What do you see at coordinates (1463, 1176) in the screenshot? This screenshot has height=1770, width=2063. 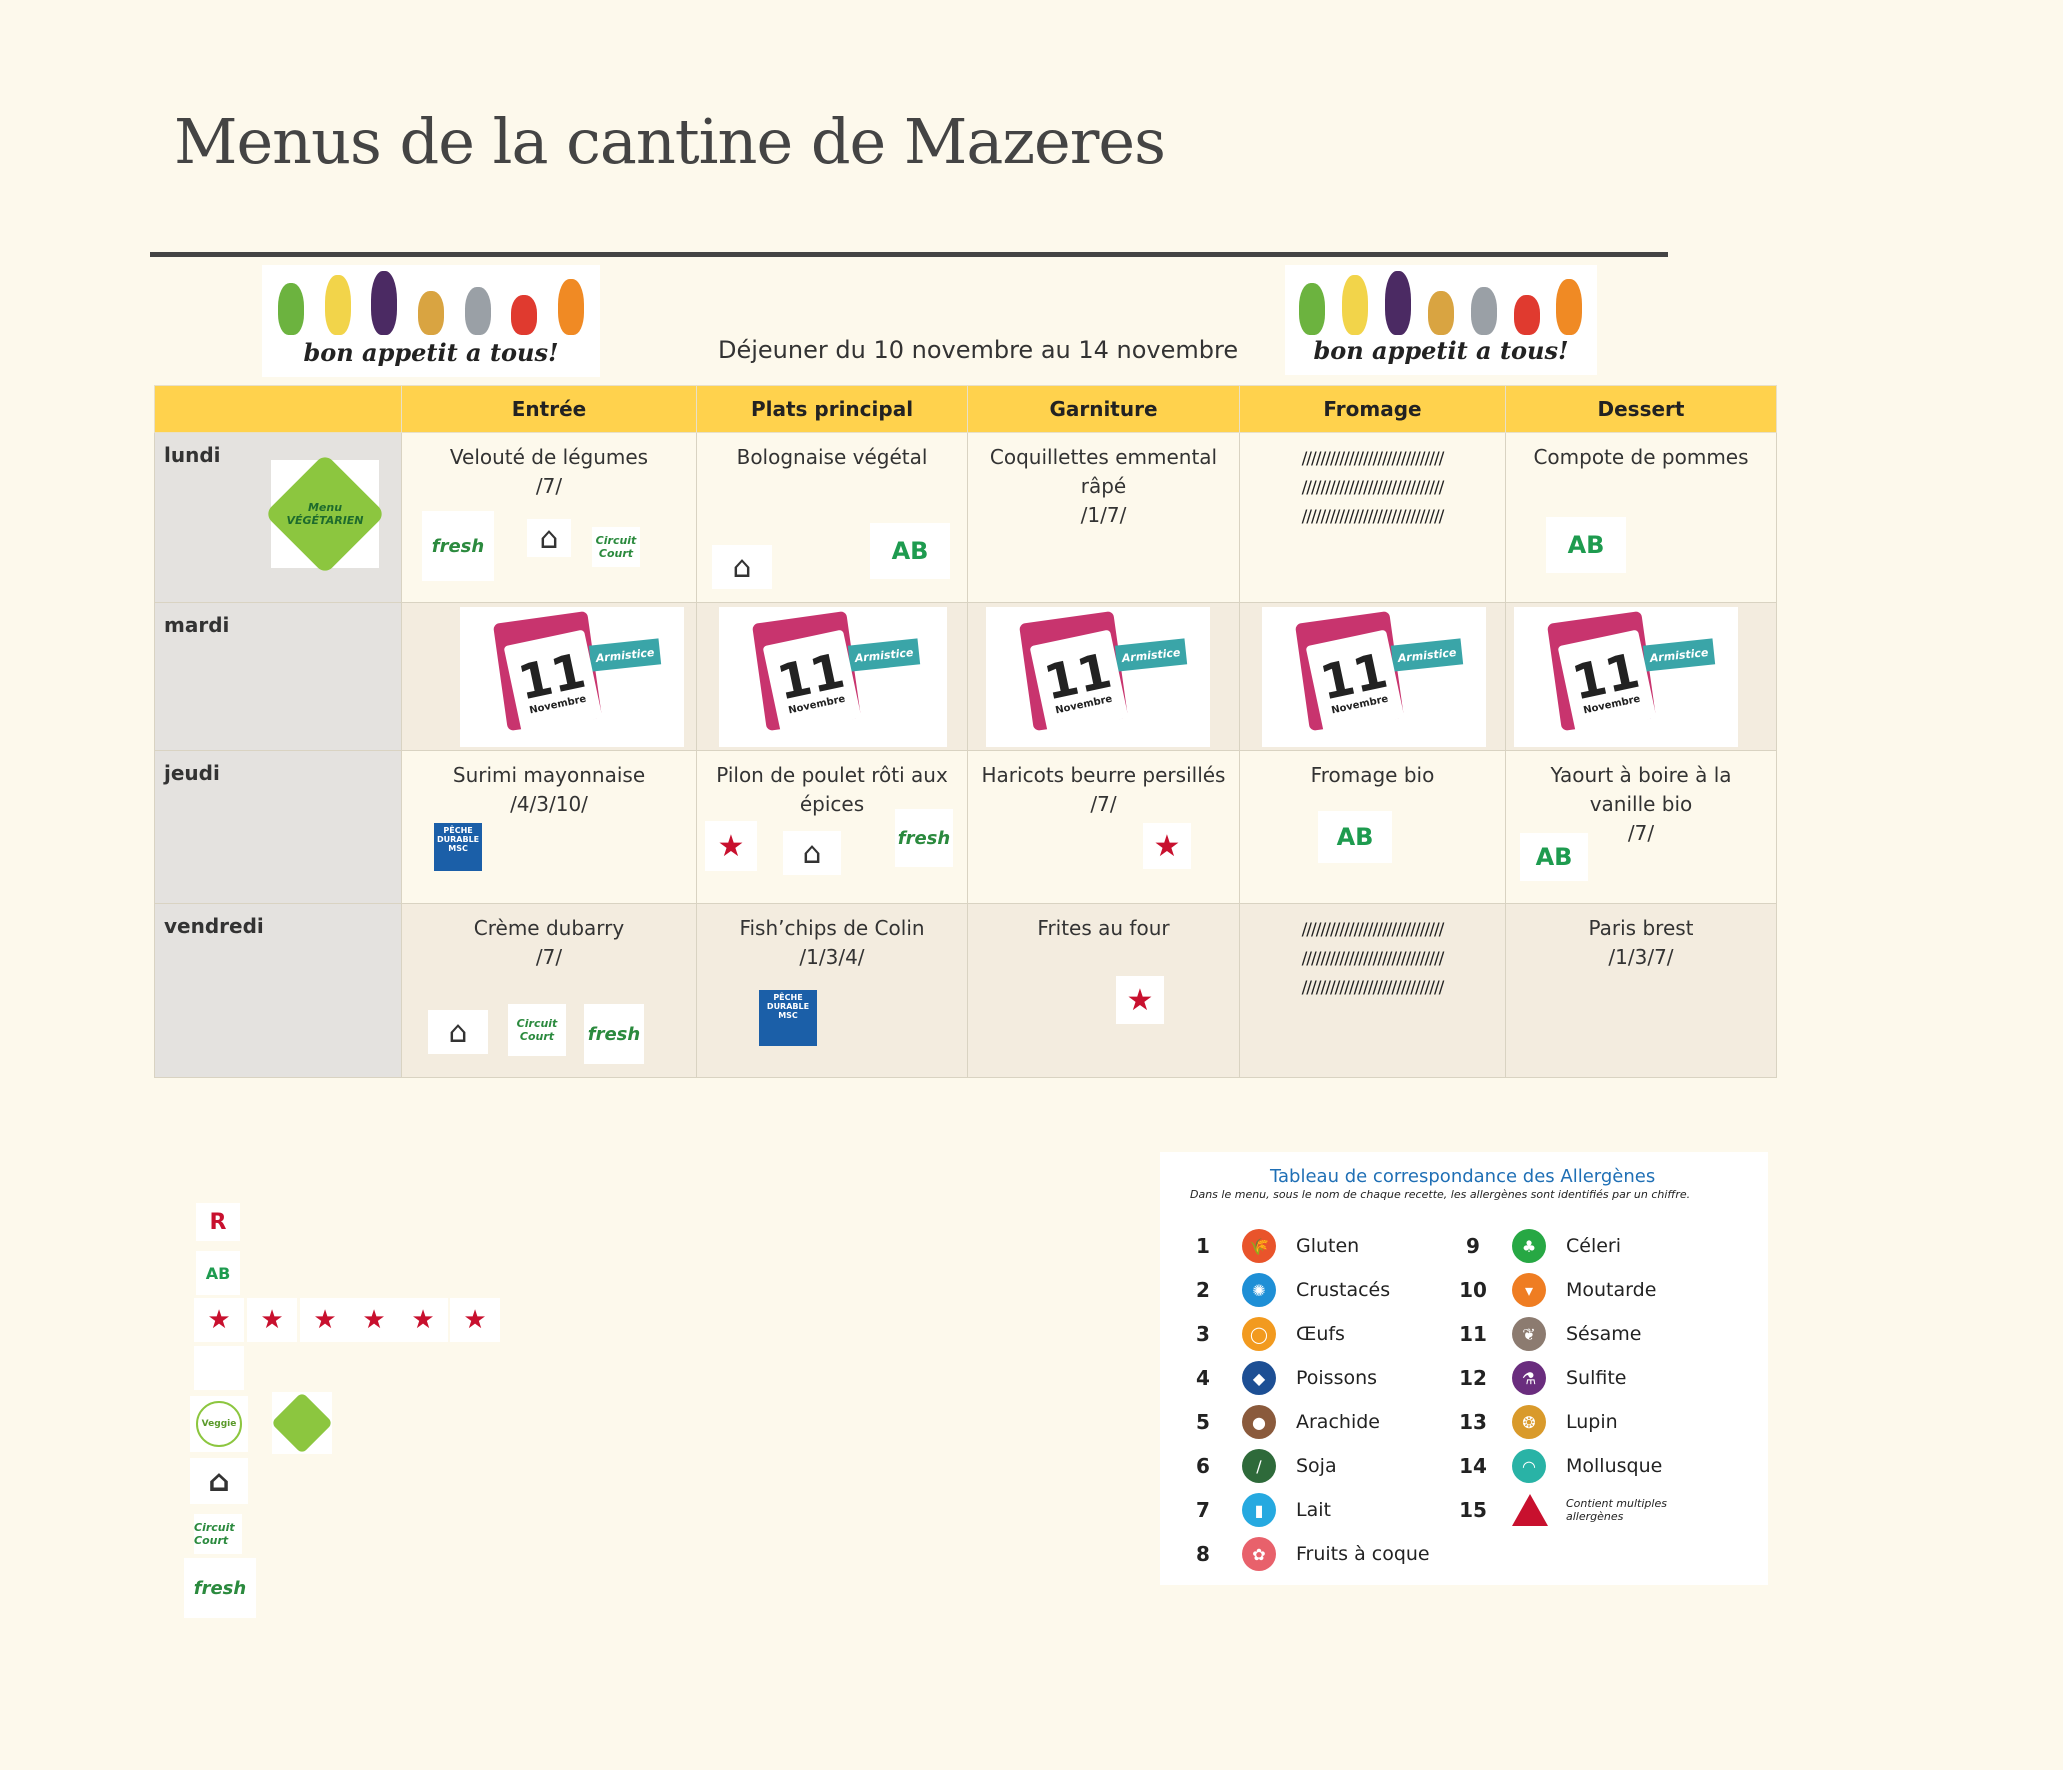 I see `legend-title: Tableau de correspondance des Allergènes` at bounding box center [1463, 1176].